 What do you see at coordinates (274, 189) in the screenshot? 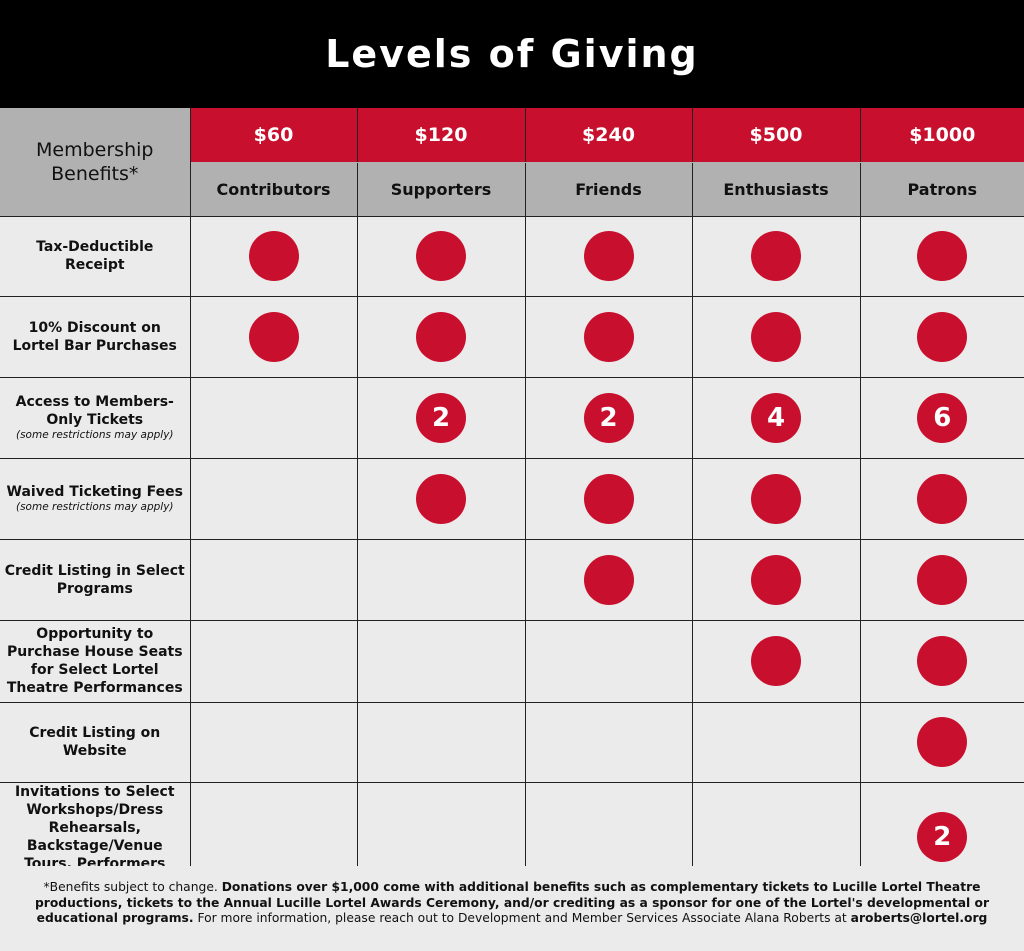
I see `tier-name: Contributors` at bounding box center [274, 189].